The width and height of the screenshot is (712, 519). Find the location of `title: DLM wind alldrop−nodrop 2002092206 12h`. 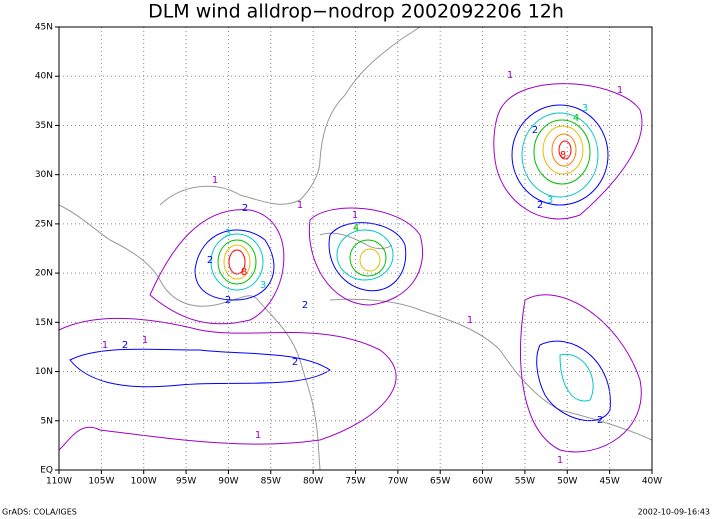

title: DLM wind alldrop−nodrop 2002092206 12h is located at coordinates (356, 12).